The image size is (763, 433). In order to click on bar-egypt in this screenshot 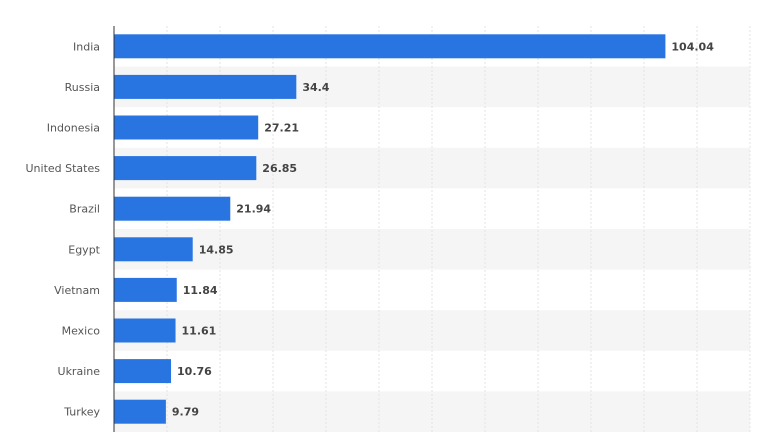, I will do `click(153, 249)`.